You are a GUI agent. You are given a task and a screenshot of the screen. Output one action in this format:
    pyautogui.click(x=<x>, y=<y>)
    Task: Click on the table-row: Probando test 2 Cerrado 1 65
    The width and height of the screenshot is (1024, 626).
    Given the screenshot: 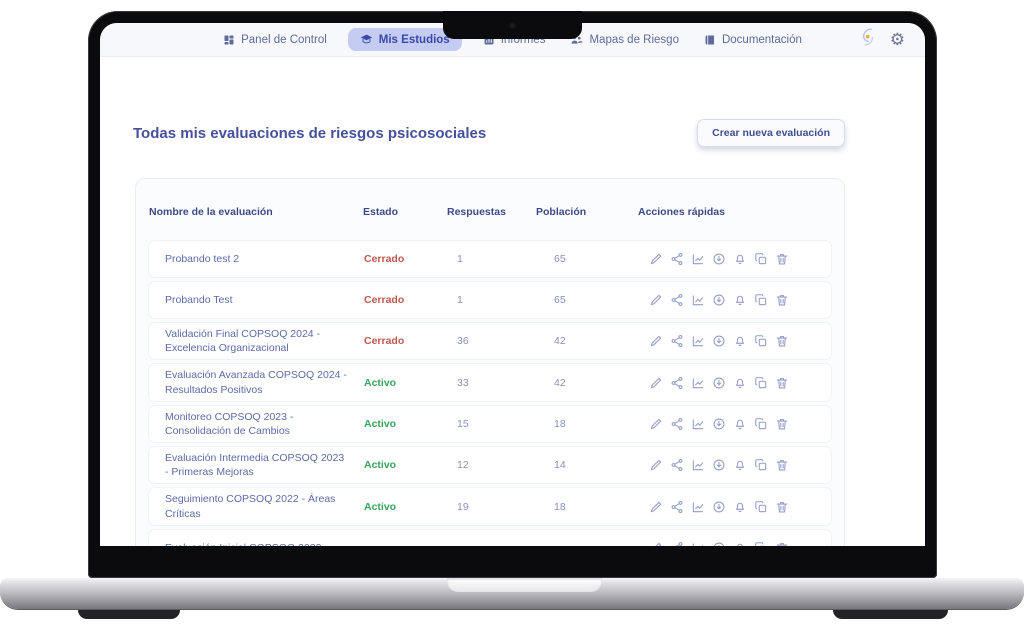 What is the action you would take?
    pyautogui.click(x=490, y=259)
    